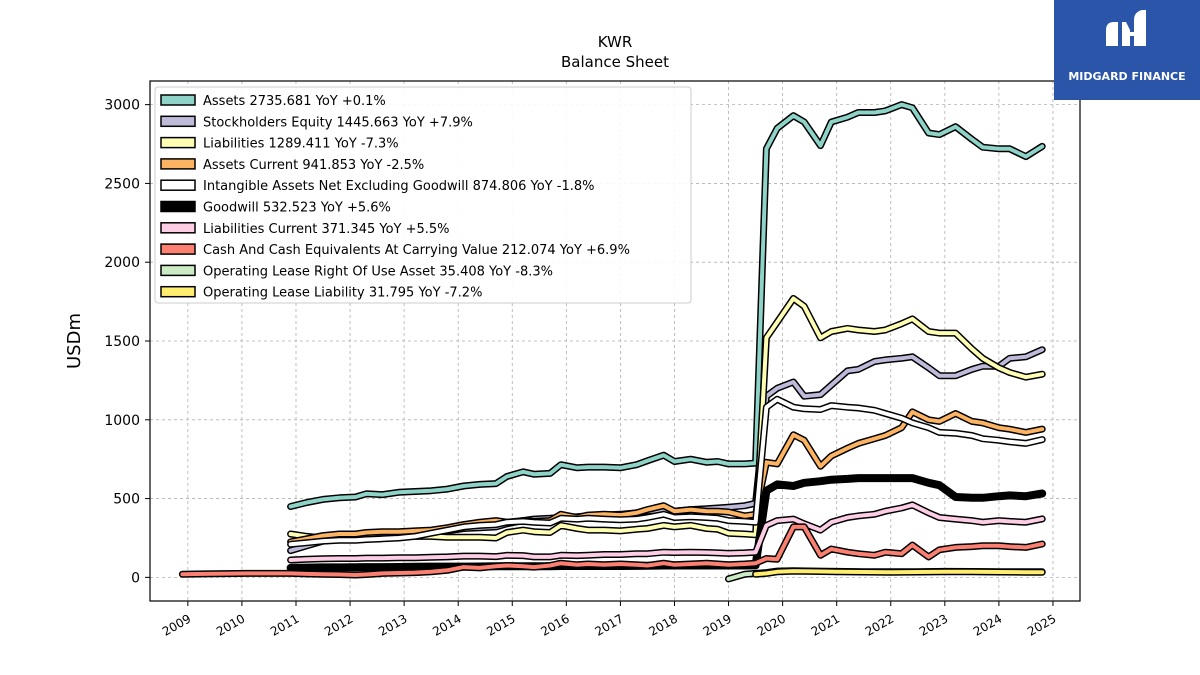  I want to click on legend-entry: Assets 2735.681 YoY +0.1%, so click(294, 101).